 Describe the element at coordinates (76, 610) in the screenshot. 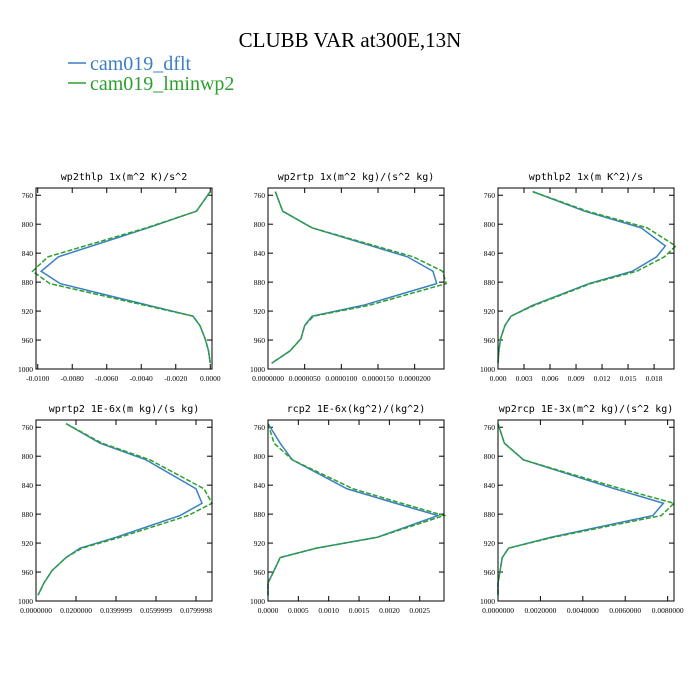

I see `x-tick-label: 0.0200000` at that location.